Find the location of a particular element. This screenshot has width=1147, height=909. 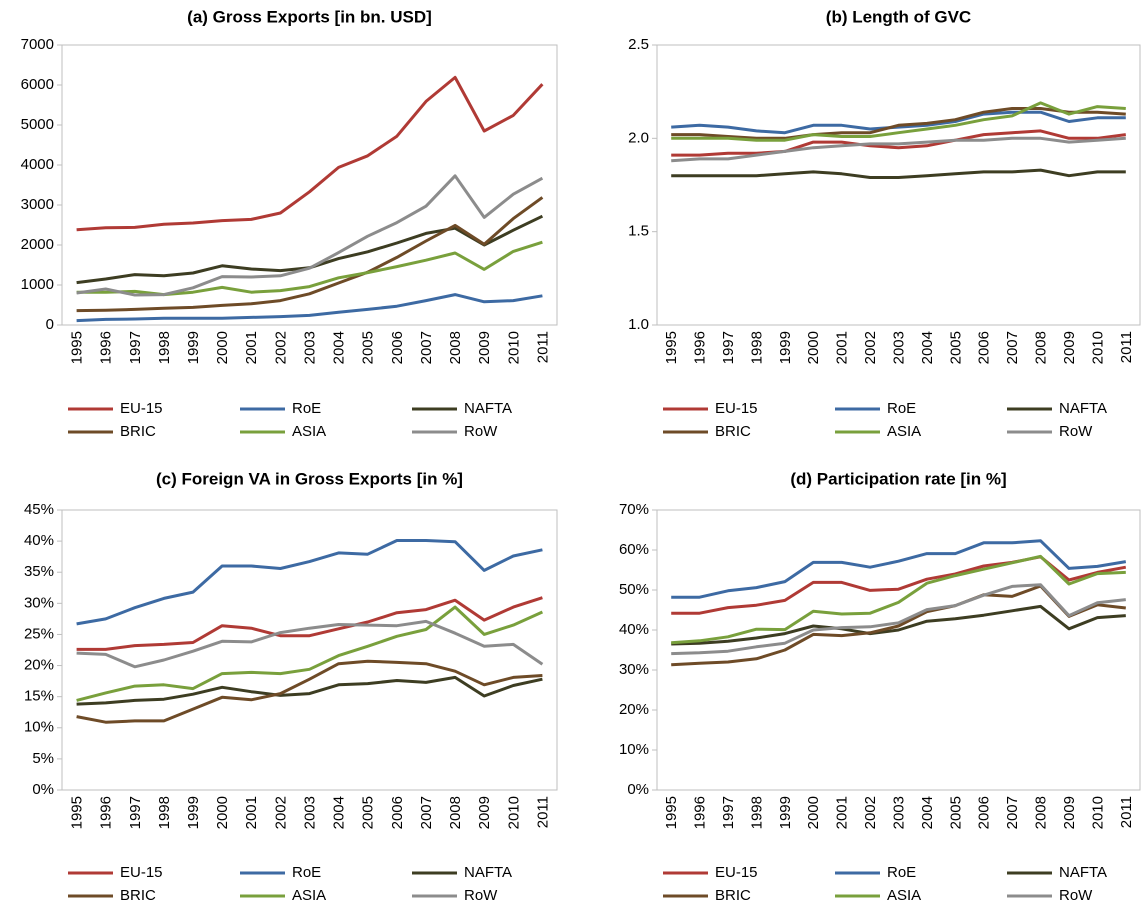

y-tick-label: 1.5 is located at coordinates (638, 231).